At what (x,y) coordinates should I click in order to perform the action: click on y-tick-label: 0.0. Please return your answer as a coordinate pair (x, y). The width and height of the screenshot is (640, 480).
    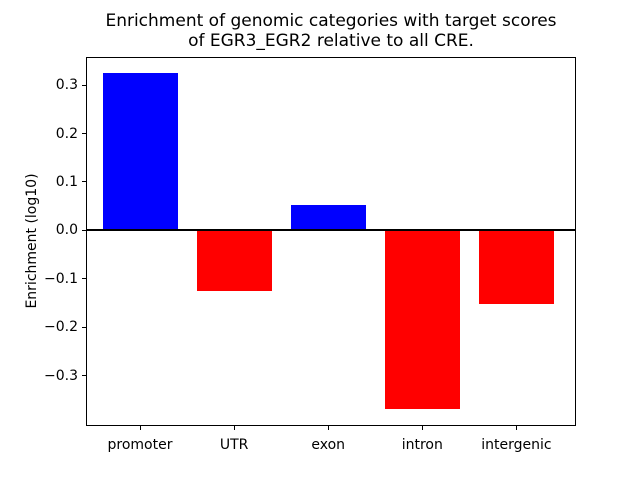
    Looking at the image, I should click on (66, 230).